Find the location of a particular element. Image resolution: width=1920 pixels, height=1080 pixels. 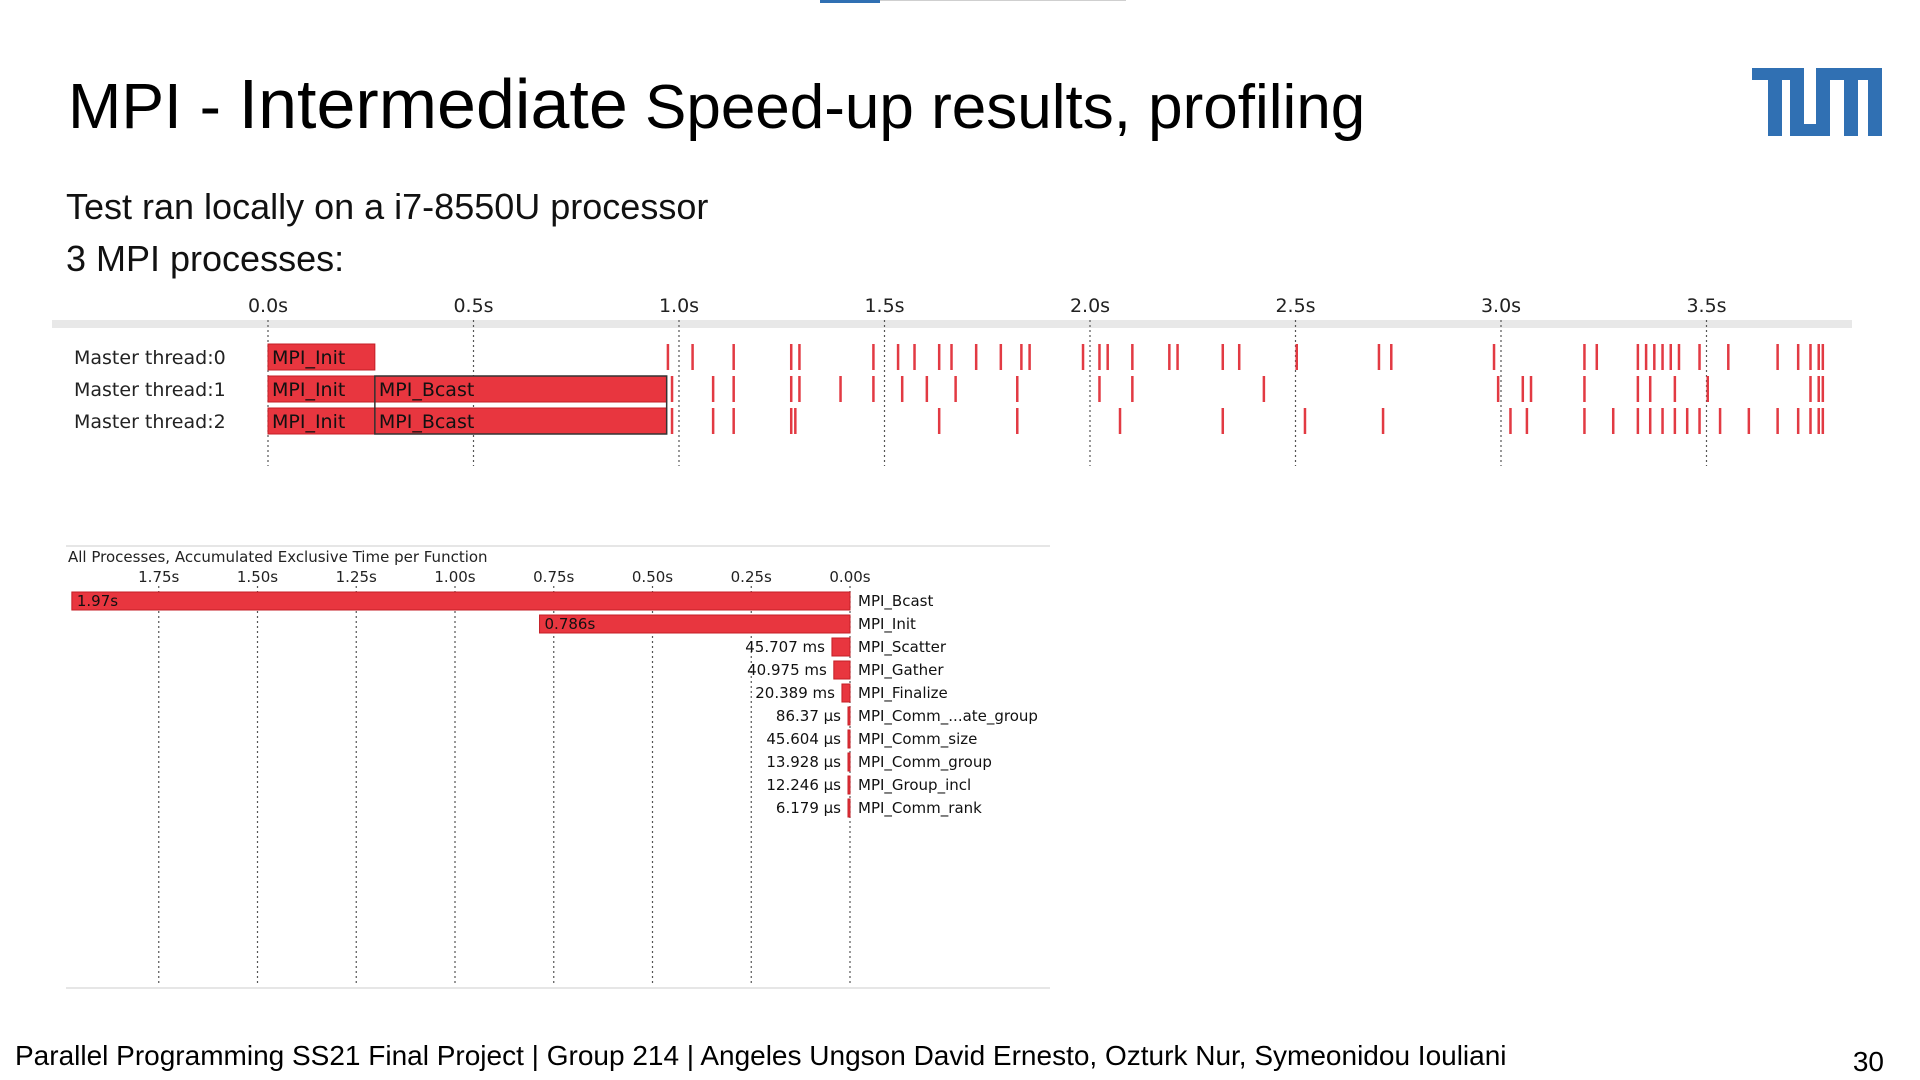

bar-chart-value-label: 20.389 ms is located at coordinates (795, 693).